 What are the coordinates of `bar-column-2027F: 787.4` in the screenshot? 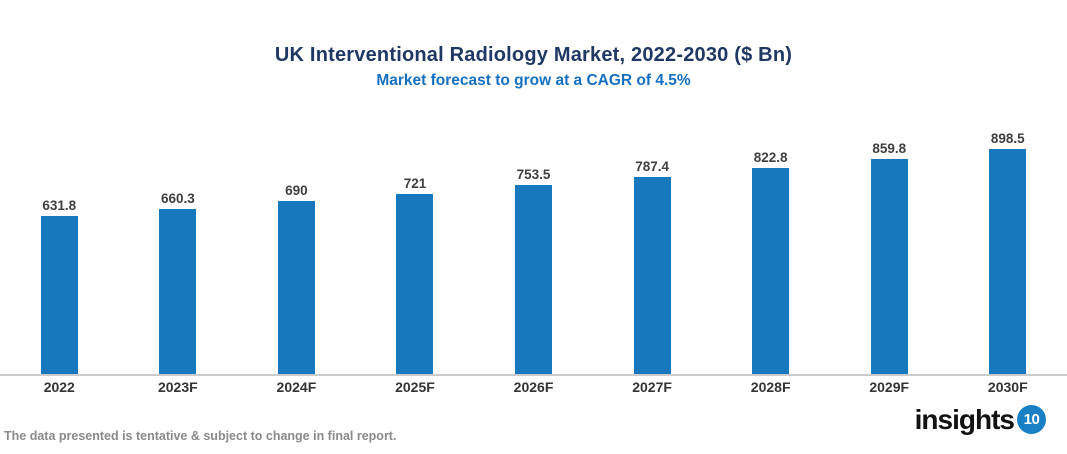 It's located at (652, 267).